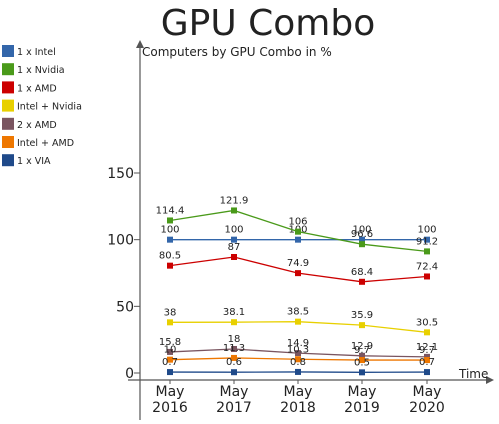 This screenshot has width=499, height=424. I want to click on data-label: 106, so click(297, 222).